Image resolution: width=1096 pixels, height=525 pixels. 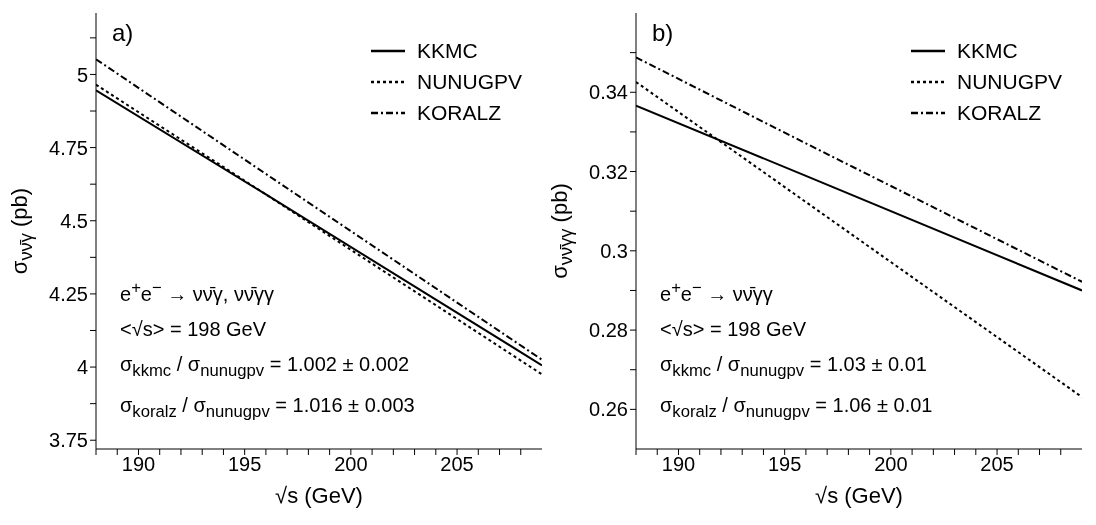 What do you see at coordinates (663, 33) in the screenshot?
I see `chart-title: b)` at bounding box center [663, 33].